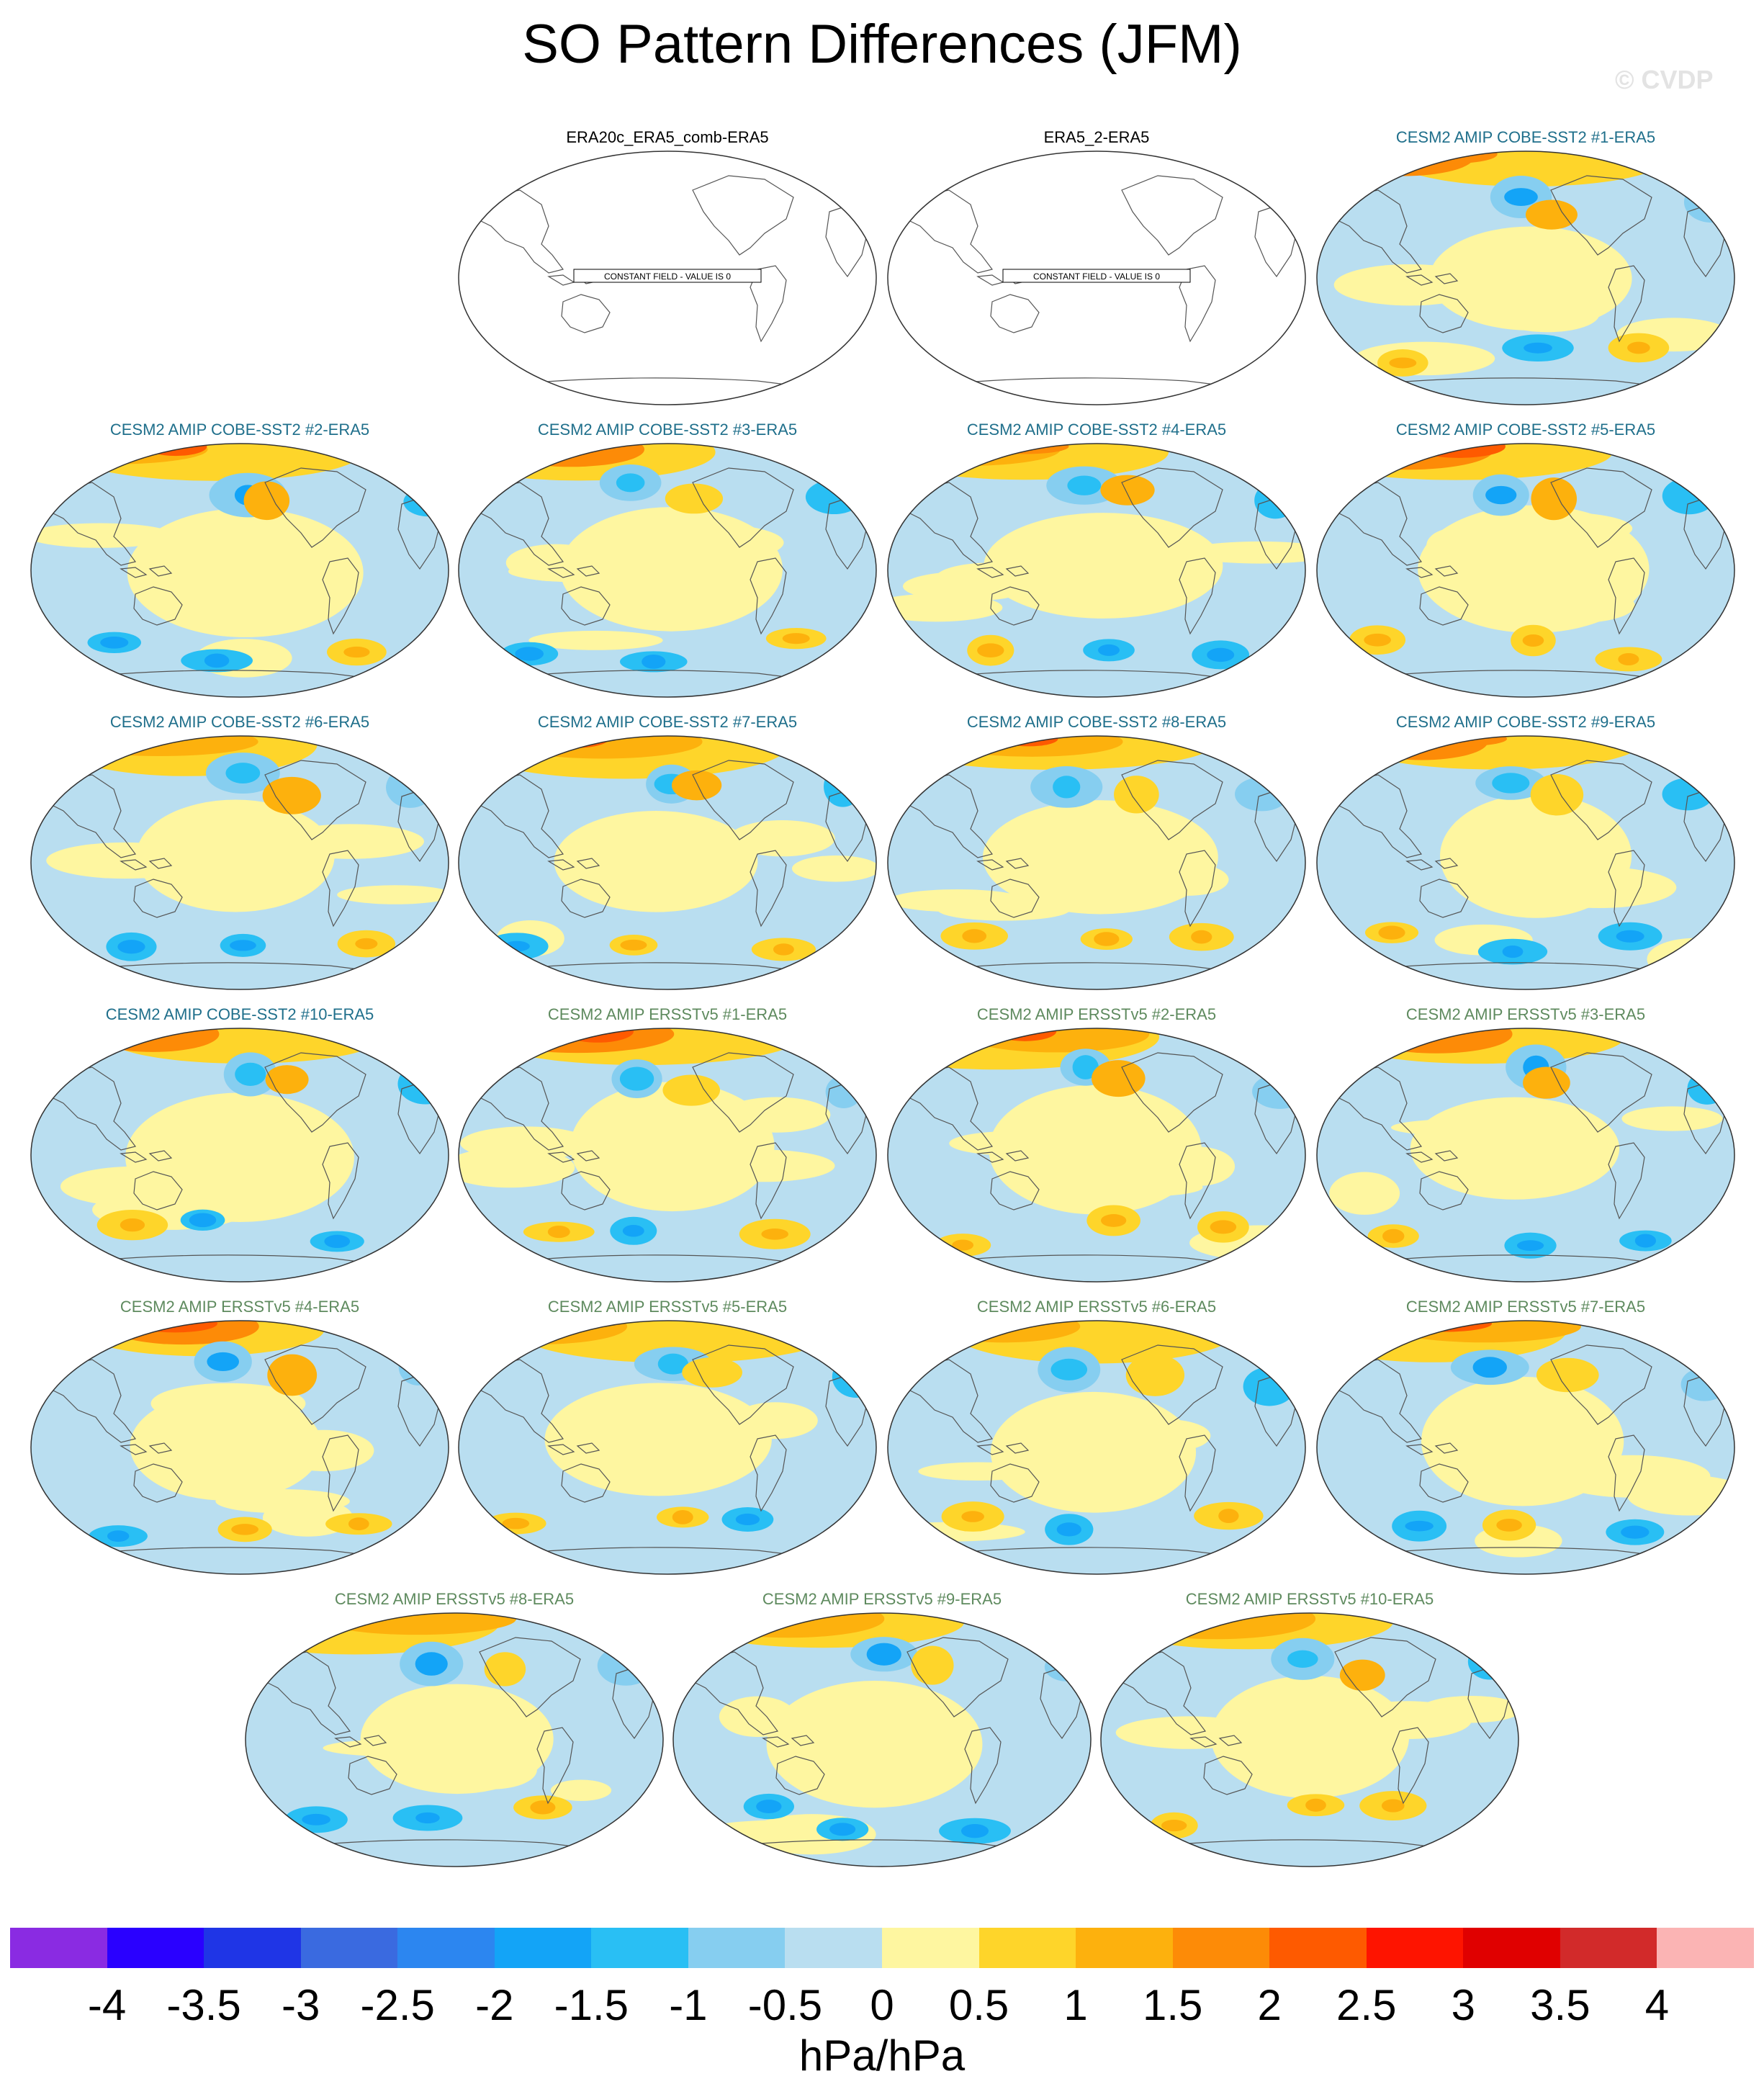 Image resolution: width=1764 pixels, height=2084 pixels. What do you see at coordinates (1657, 2005) in the screenshot?
I see `colorbar-tick-label: 4` at bounding box center [1657, 2005].